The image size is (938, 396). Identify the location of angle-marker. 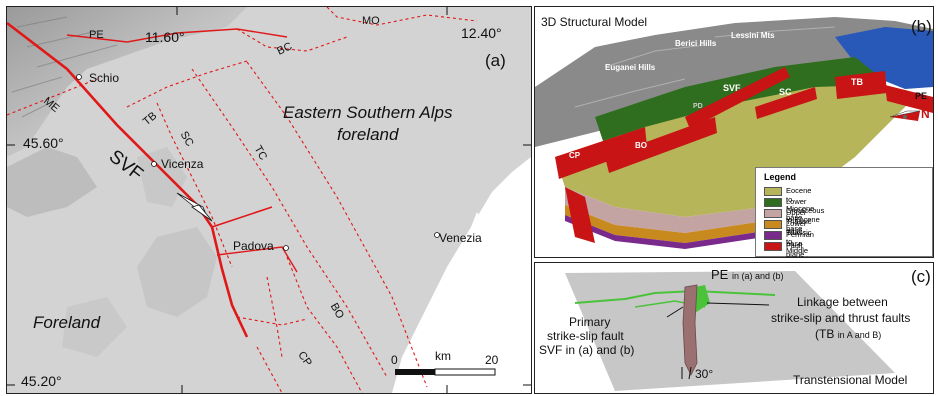
(686, 373).